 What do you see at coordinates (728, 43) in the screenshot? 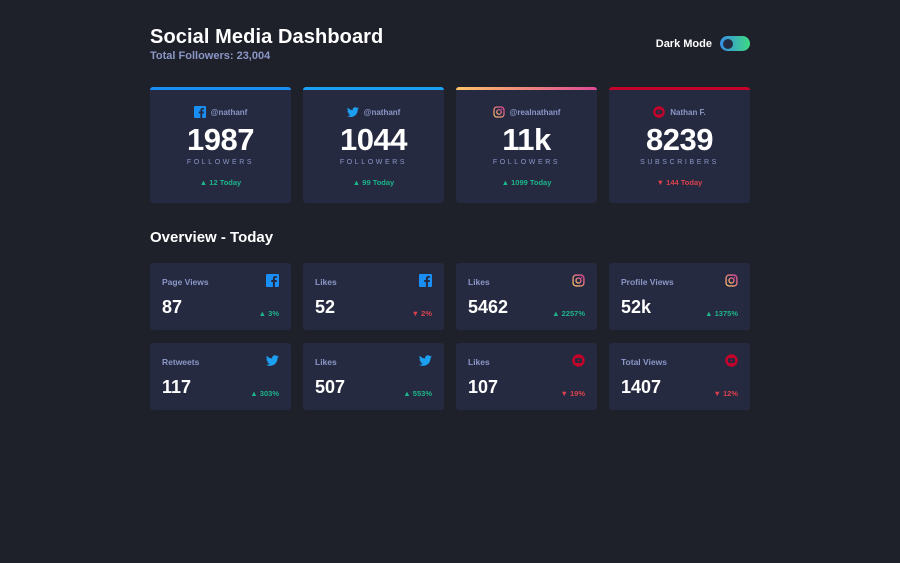
I see `toggle-knob` at bounding box center [728, 43].